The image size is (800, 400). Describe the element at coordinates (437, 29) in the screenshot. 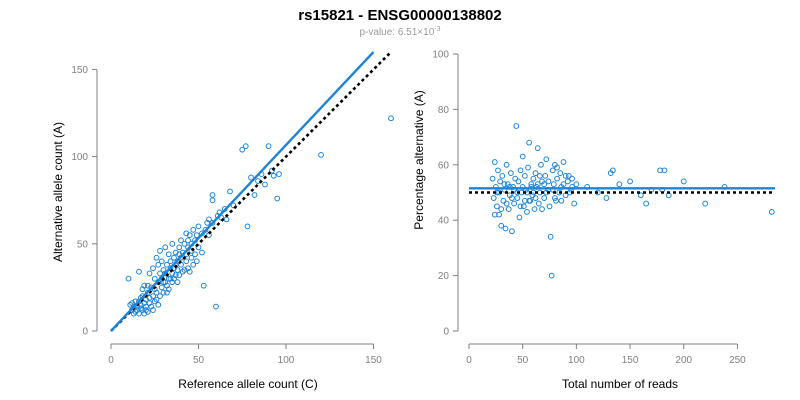

I see `pvalue-exponent: -3` at that location.